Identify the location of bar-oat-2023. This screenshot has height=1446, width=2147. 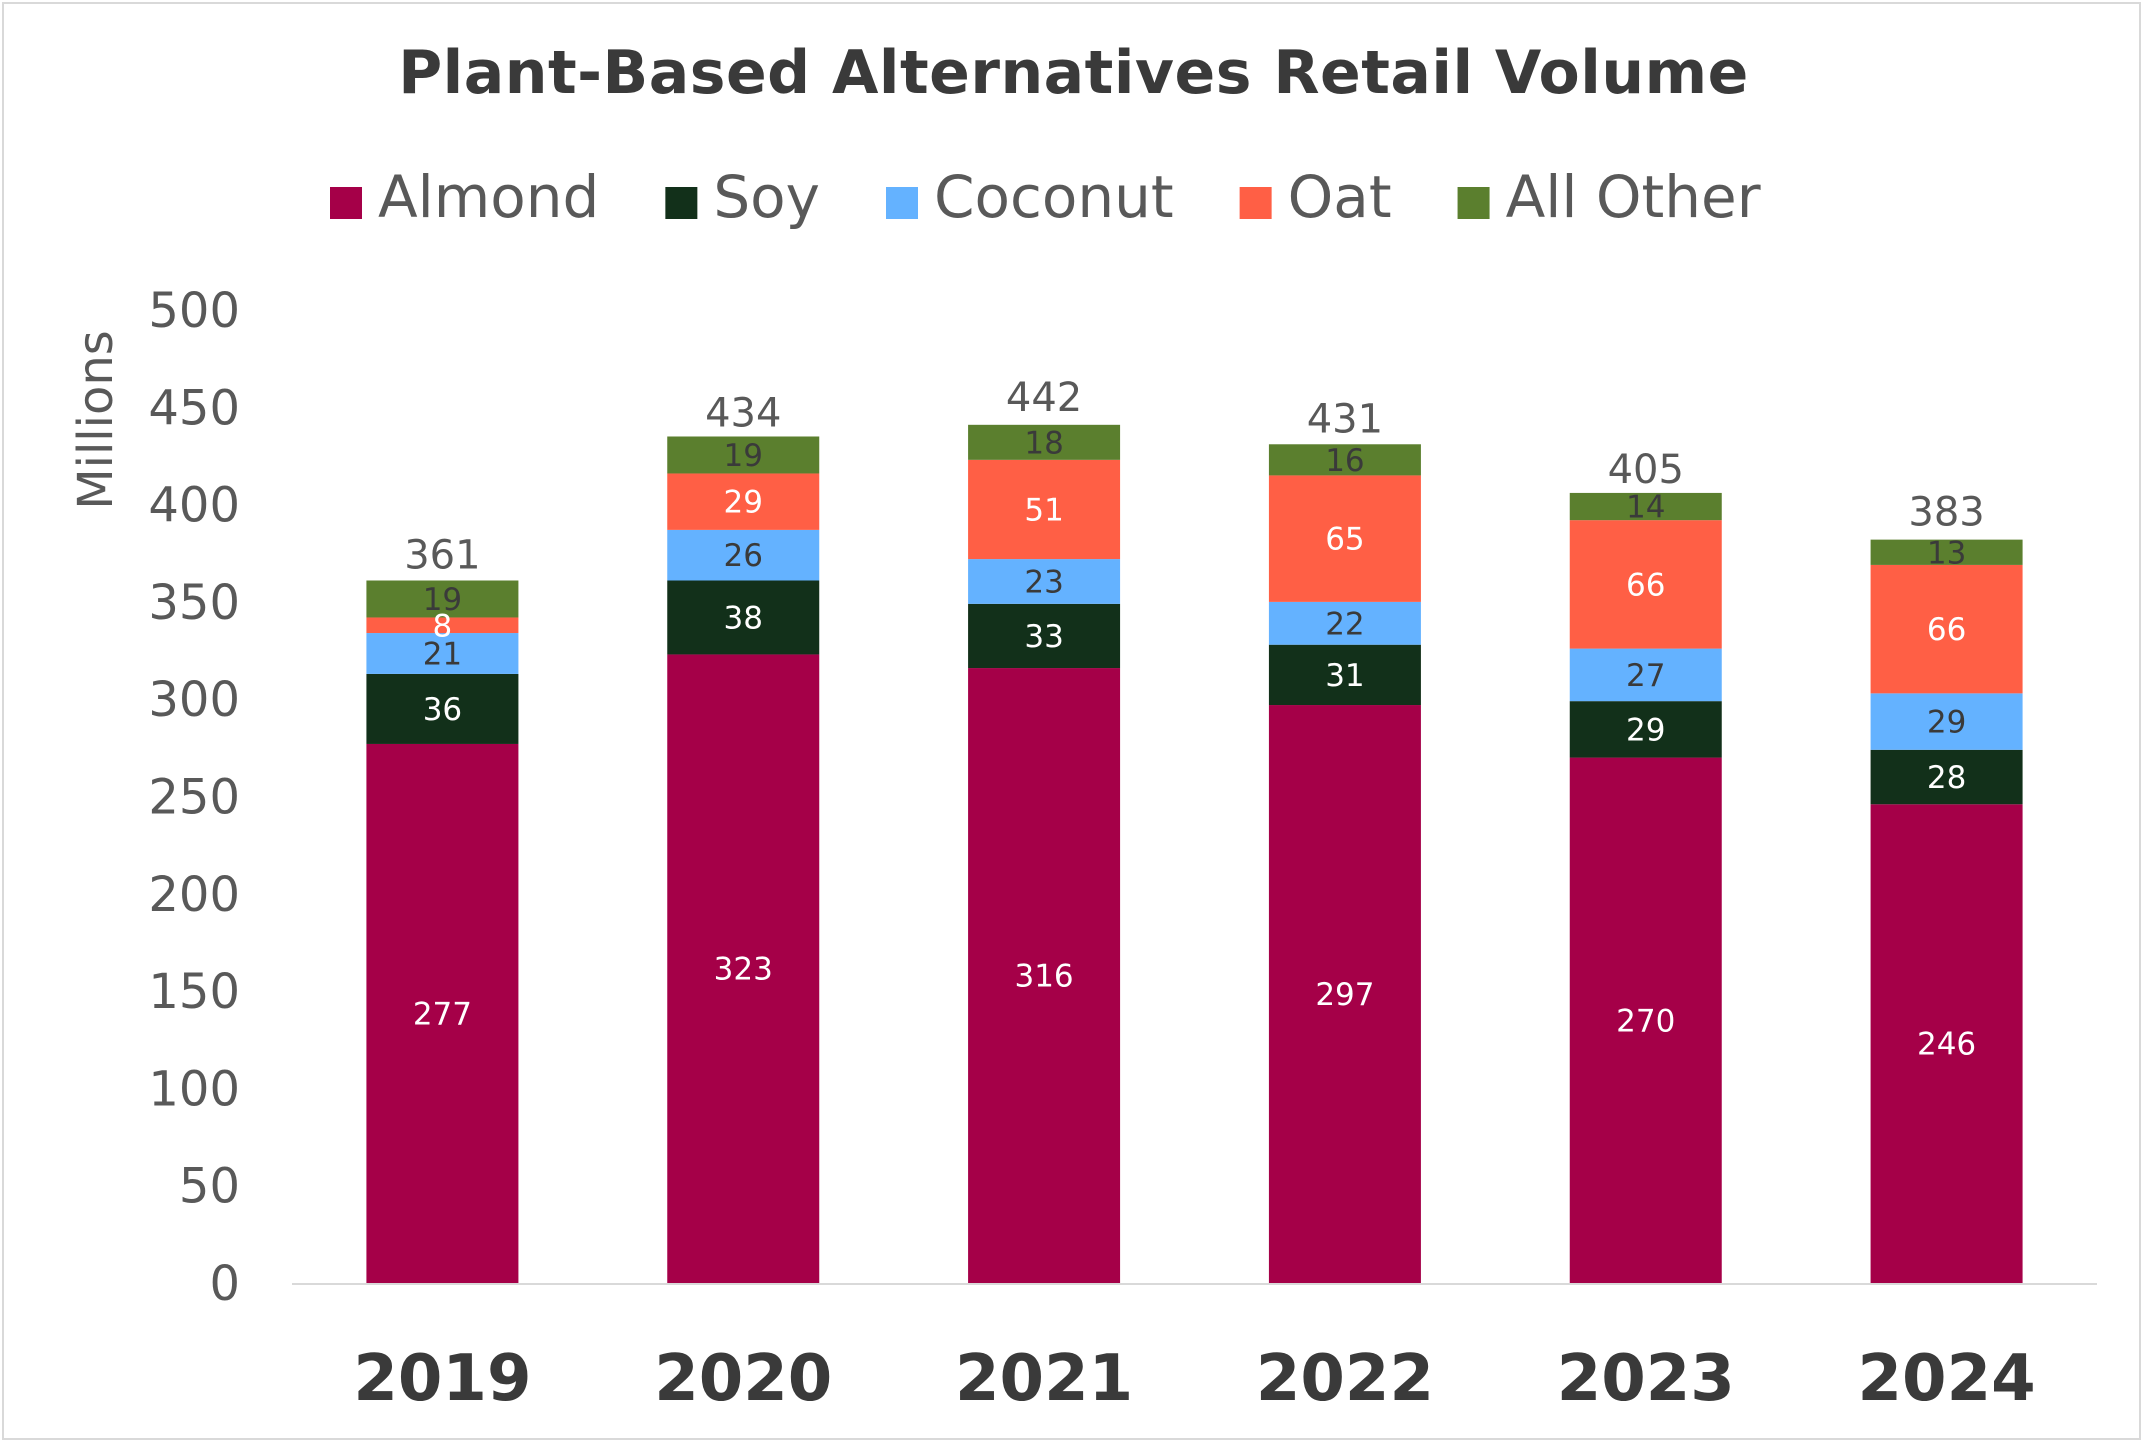
(1645, 584).